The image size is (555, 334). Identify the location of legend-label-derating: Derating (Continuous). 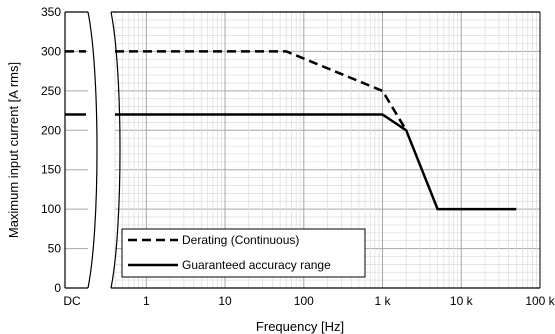
(240, 240).